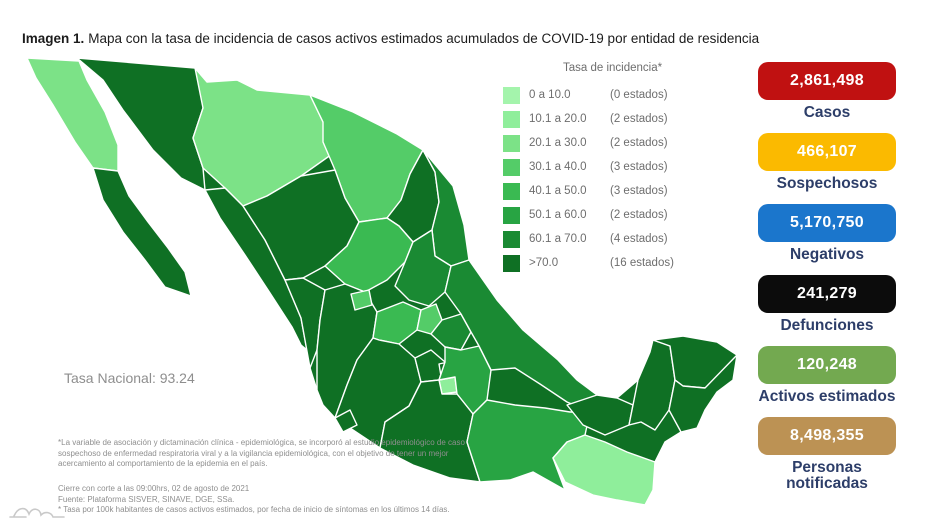 This screenshot has height=530, width=936. What do you see at coordinates (423, 268) in the screenshot?
I see `state-san-luis-potosi` at bounding box center [423, 268].